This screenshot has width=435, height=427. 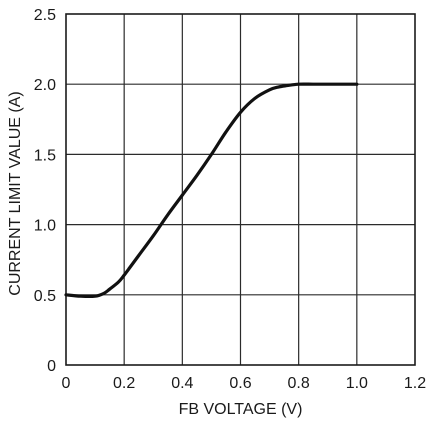 I want to click on y-tick-label: 2.5, so click(x=45, y=15).